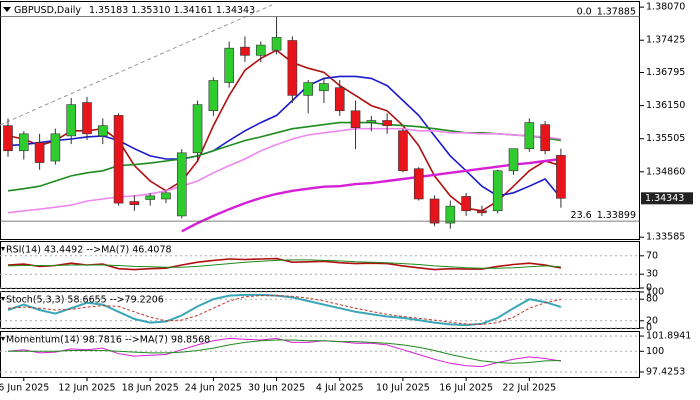 The height and width of the screenshot is (400, 700). Describe the element at coordinates (665, 40) in the screenshot. I see `y-tick-label: 1.37425` at that location.